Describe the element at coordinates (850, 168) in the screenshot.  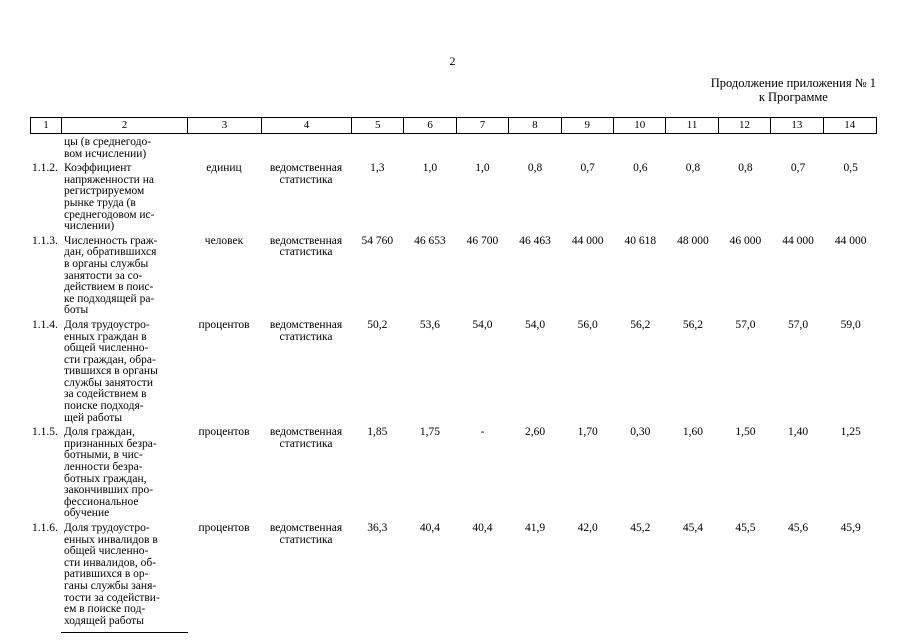
I see `row-value: 0,5` at that location.